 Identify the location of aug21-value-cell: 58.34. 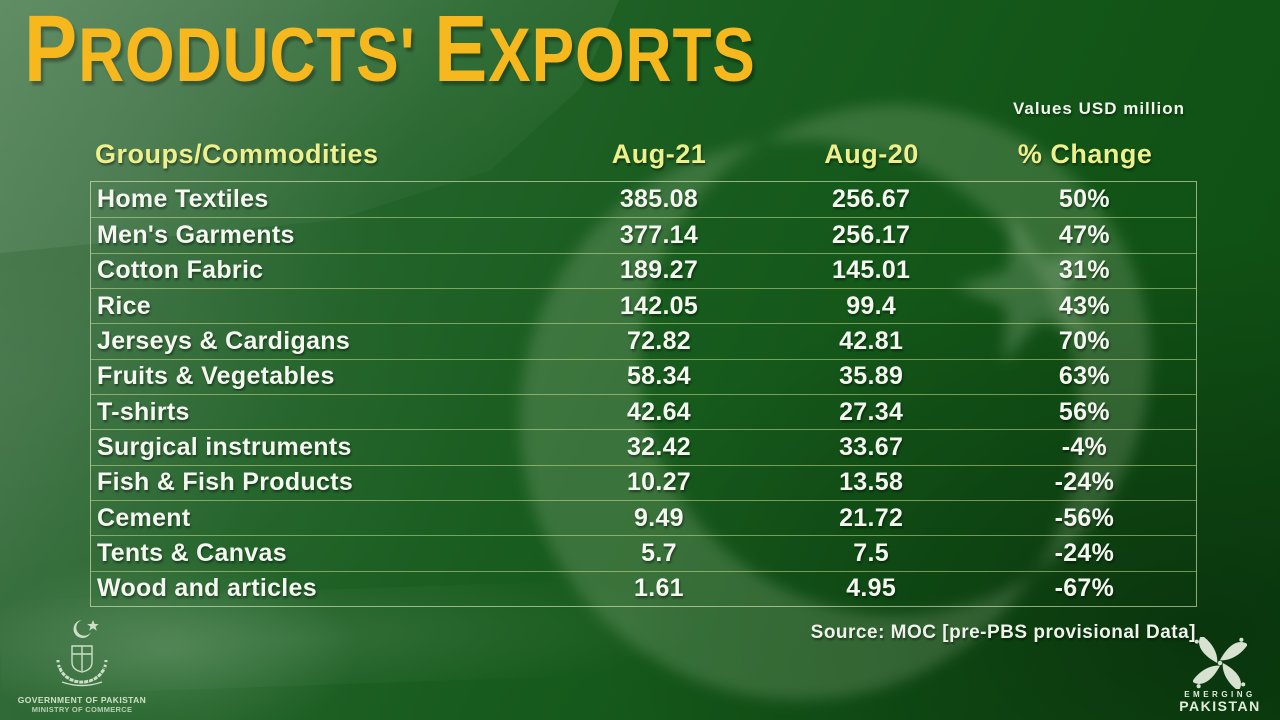
(658, 376).